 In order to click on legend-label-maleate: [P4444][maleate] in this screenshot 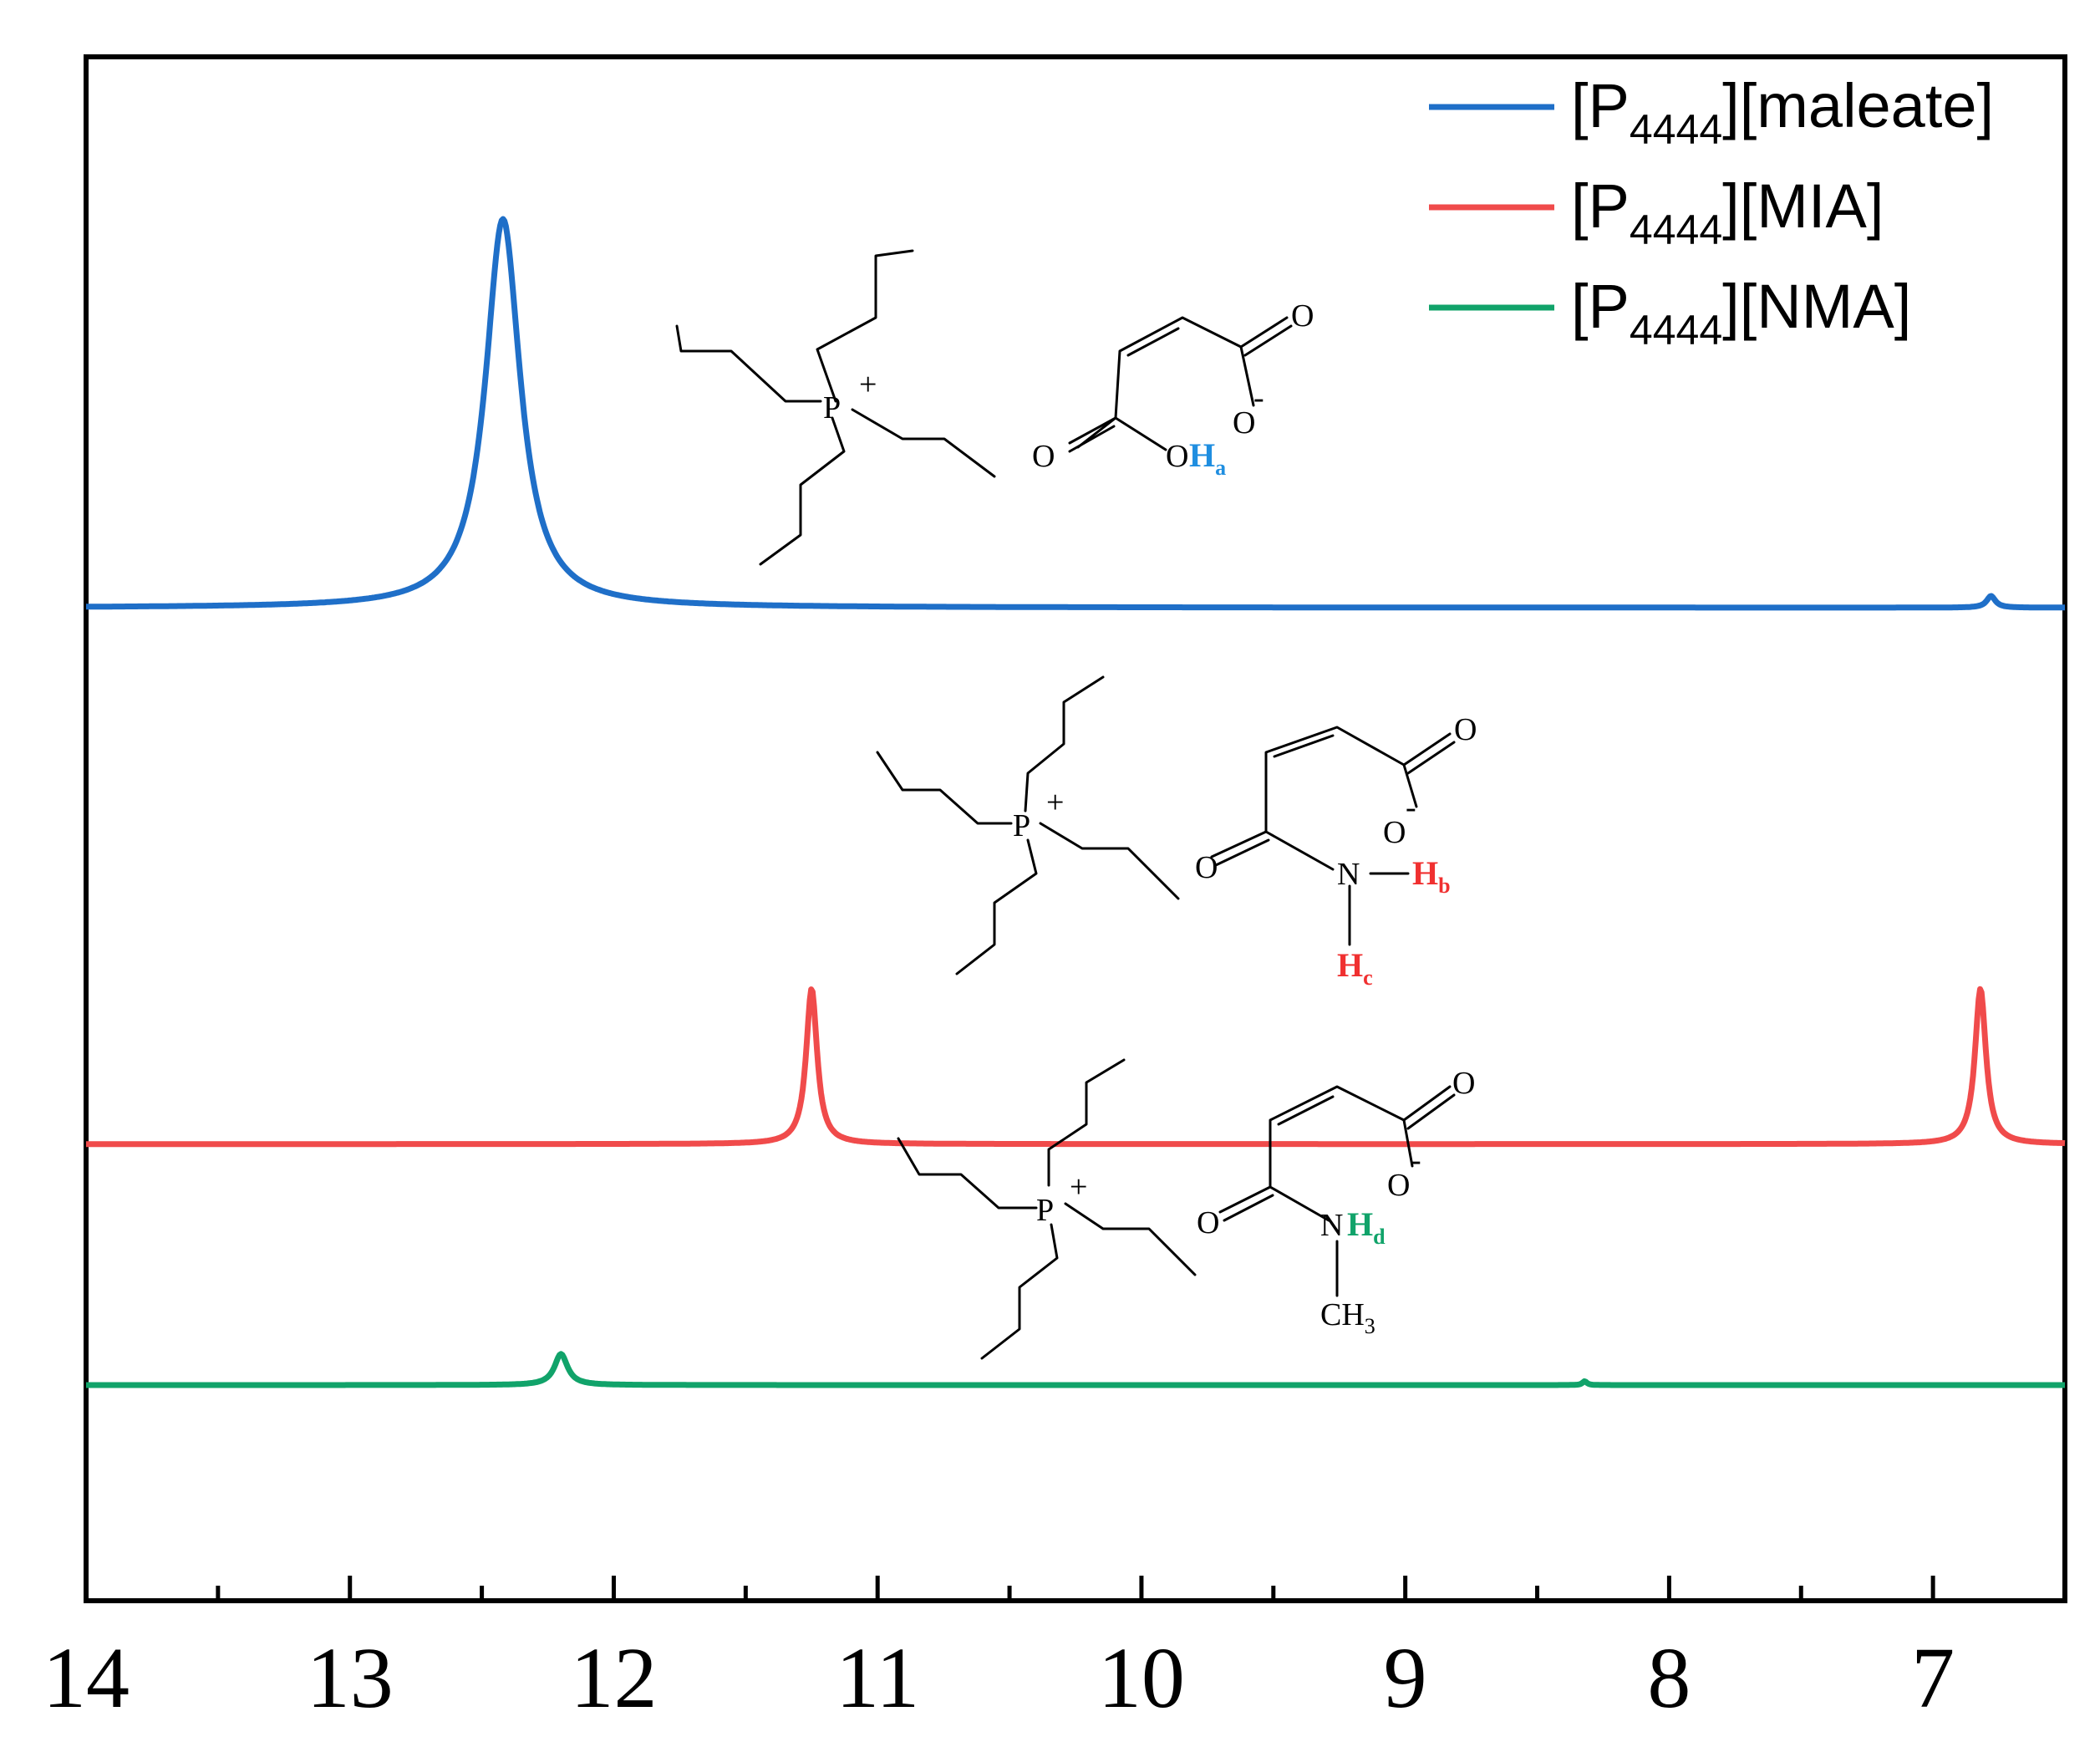, I will do `click(1783, 112)`.